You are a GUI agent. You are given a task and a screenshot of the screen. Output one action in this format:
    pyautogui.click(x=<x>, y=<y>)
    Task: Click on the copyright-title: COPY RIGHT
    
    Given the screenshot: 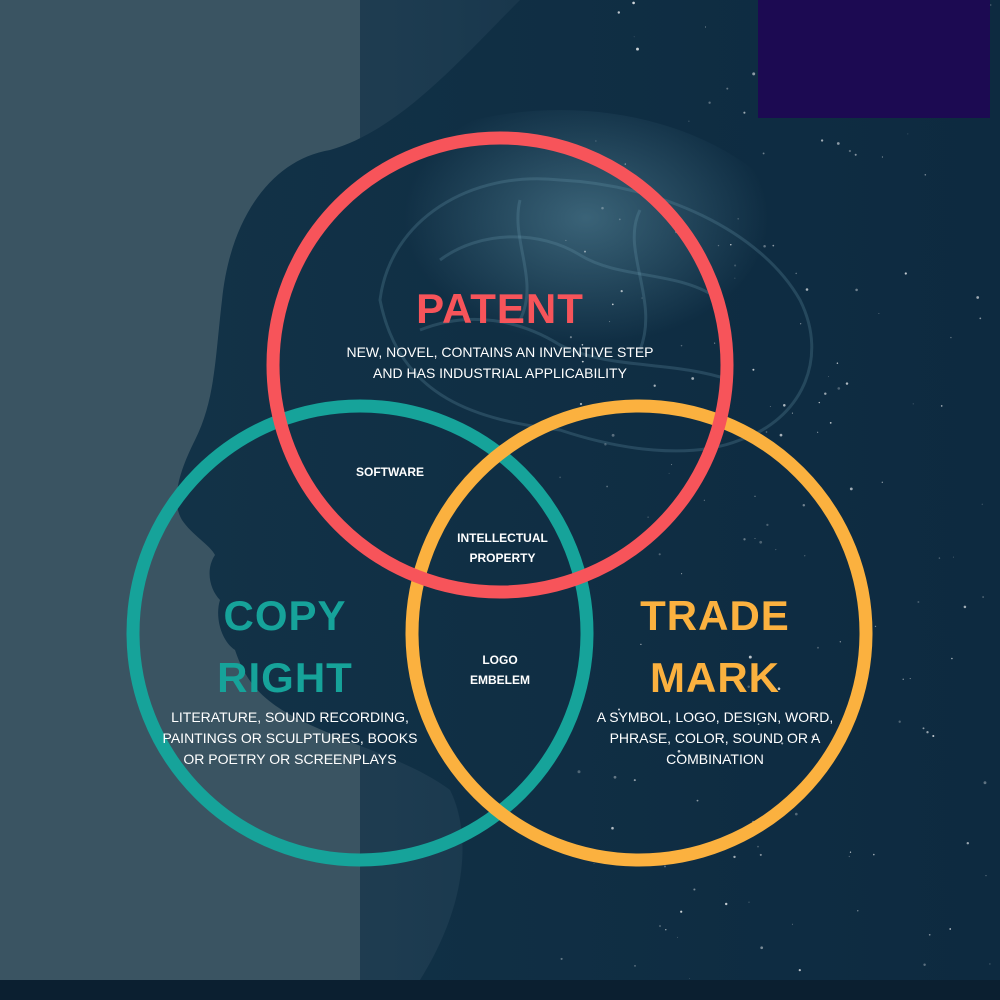 What is the action you would take?
    pyautogui.click(x=285, y=647)
    